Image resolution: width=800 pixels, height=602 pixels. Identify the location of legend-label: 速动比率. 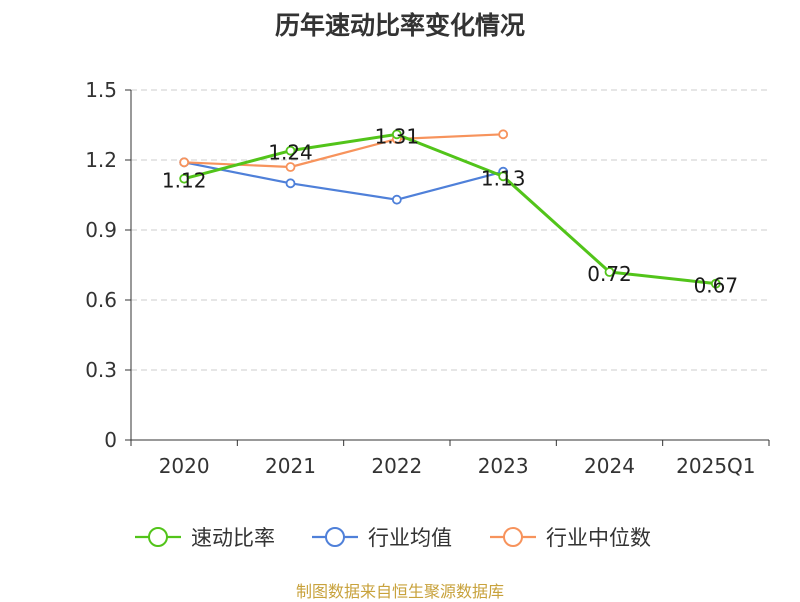
(233, 538).